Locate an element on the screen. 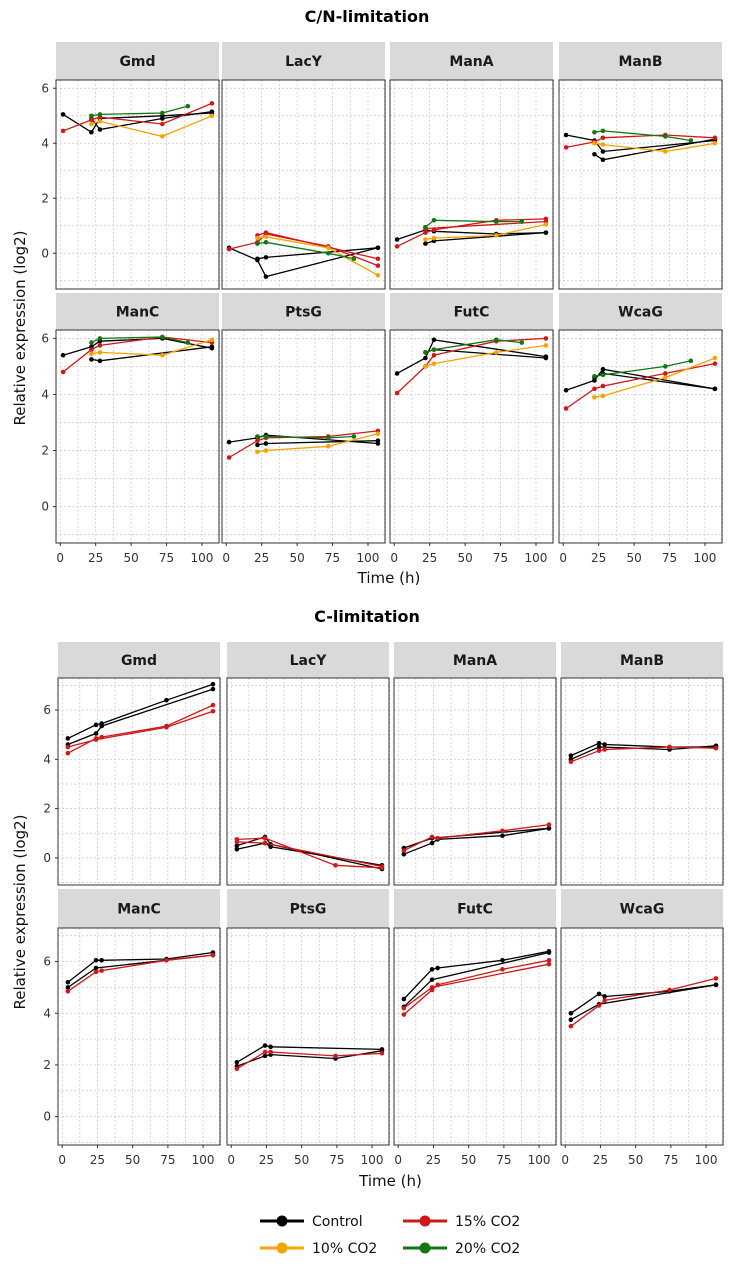  panel-label: ManB is located at coordinates (640, 62).